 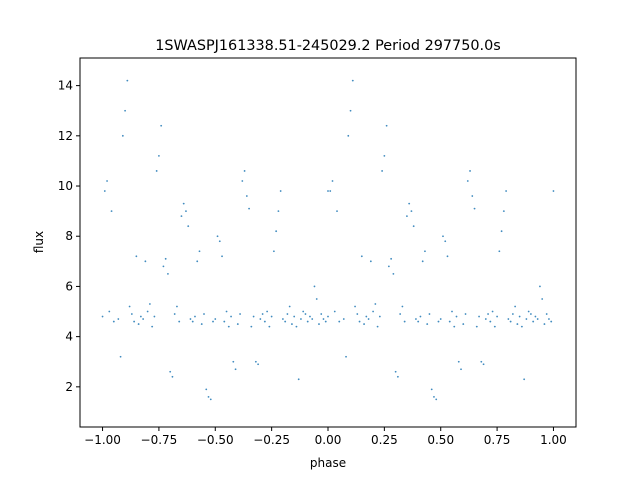 I want to click on y-tick-label: 6, so click(x=69, y=286).